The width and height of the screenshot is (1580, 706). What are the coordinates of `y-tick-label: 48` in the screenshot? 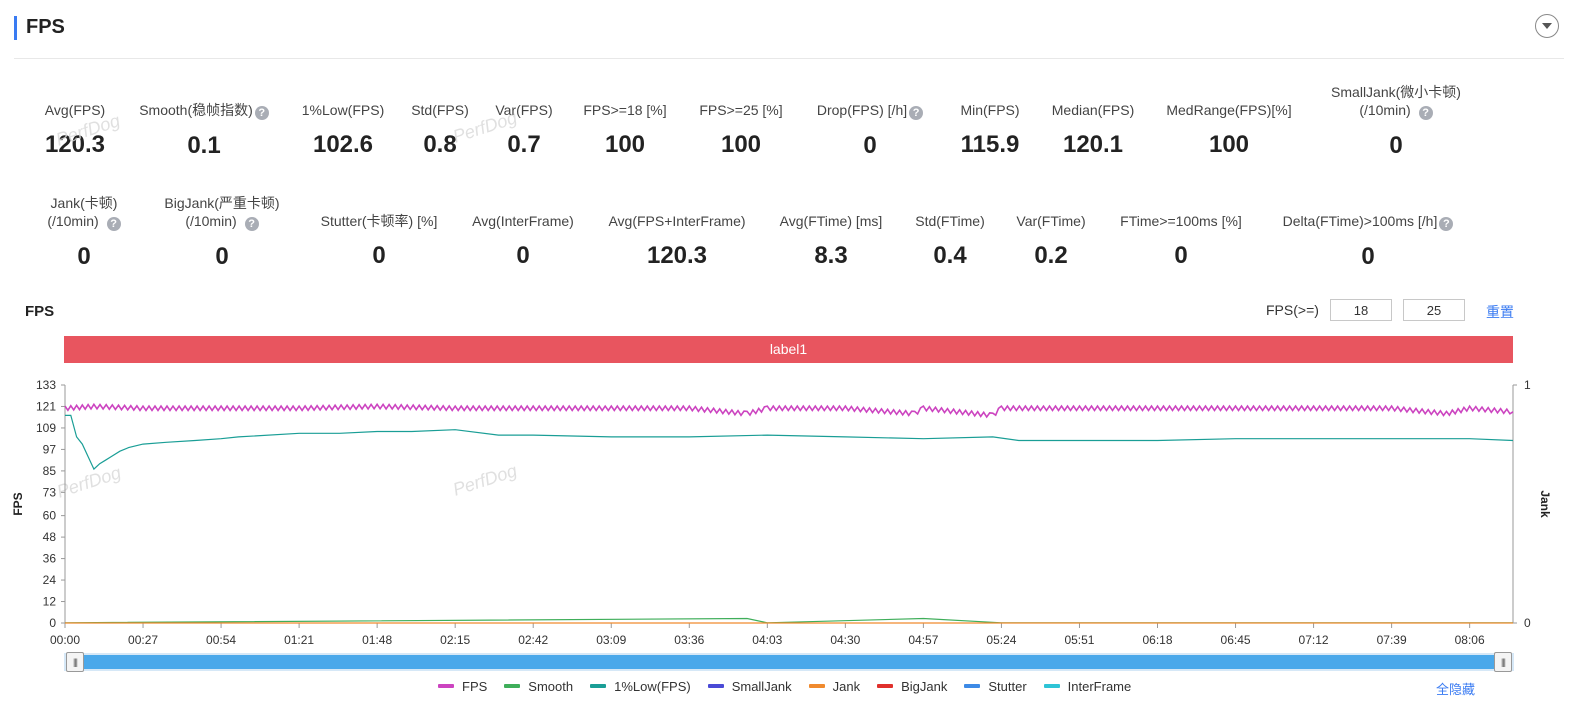 It's located at (50, 537).